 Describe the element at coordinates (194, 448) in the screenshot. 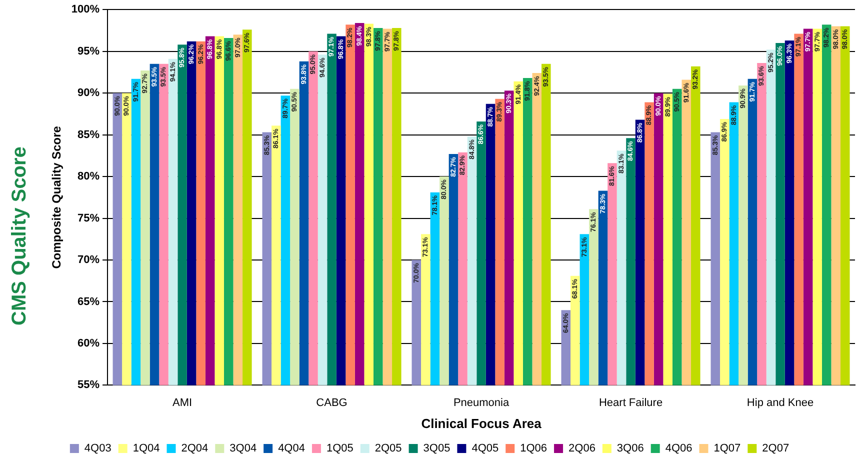

I see `legend-label: 2Q04` at that location.